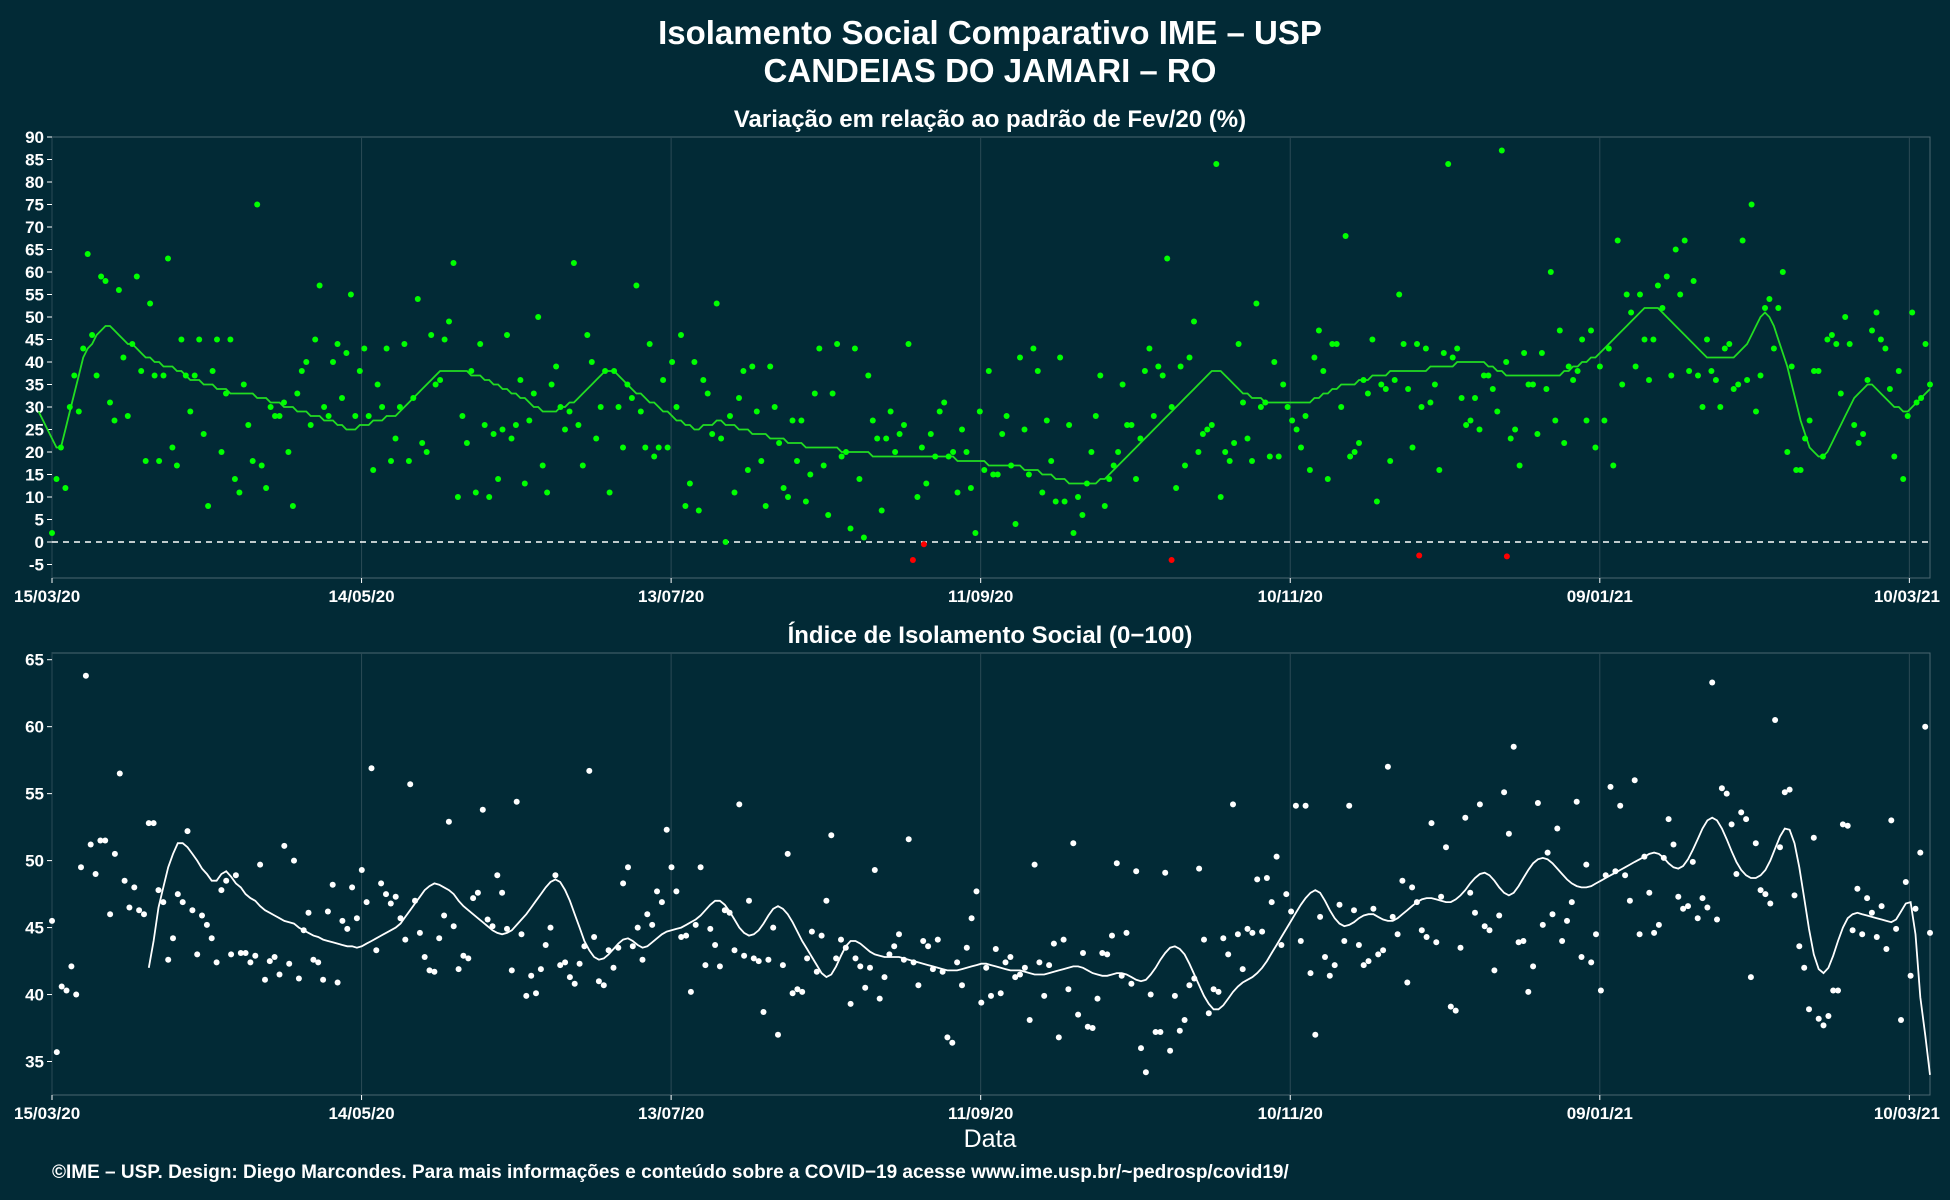  I want to click on y-tick-label: 90, so click(34, 137).